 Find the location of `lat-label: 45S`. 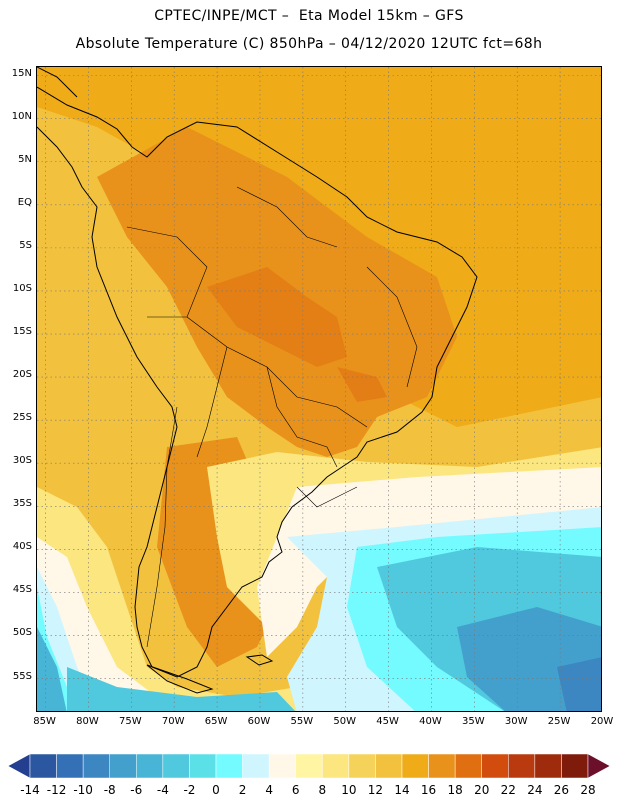

lat-label: 45S is located at coordinates (22, 590).